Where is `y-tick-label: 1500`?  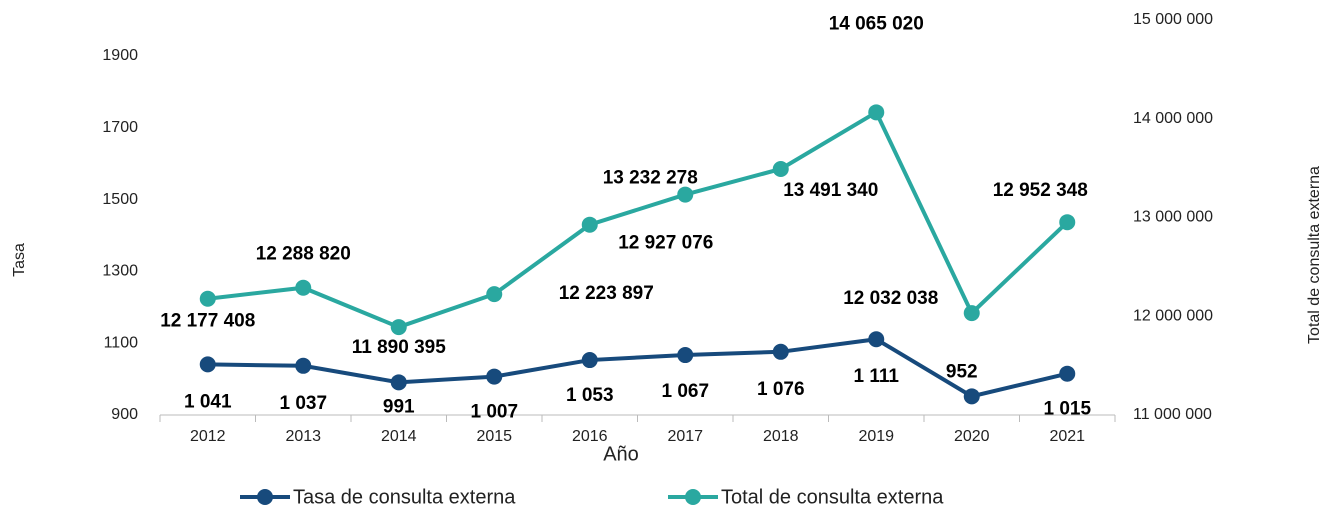
y-tick-label: 1500 is located at coordinates (120, 199).